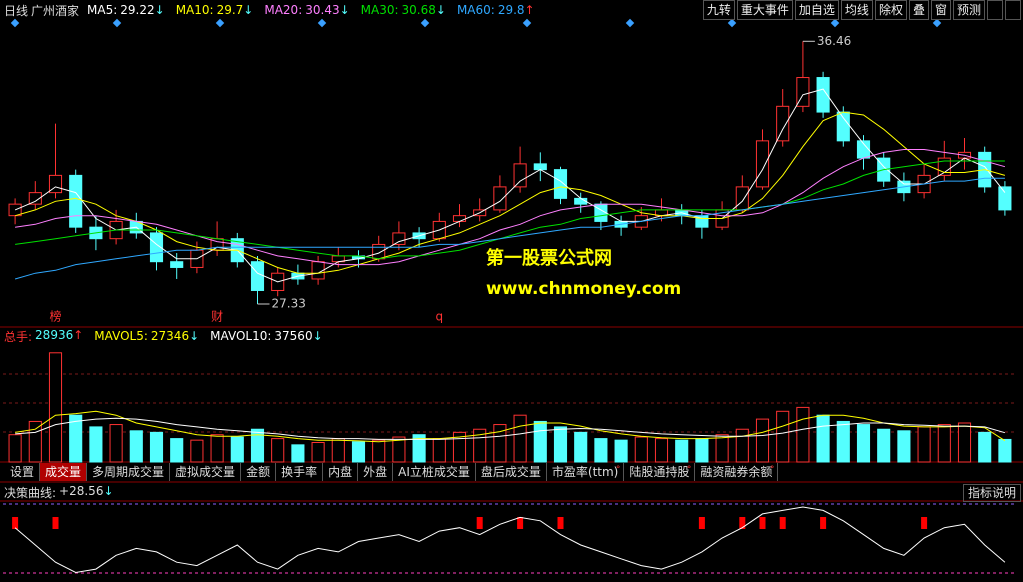 The image size is (1023, 582). I want to click on legend-value: 37560, so click(293, 336).